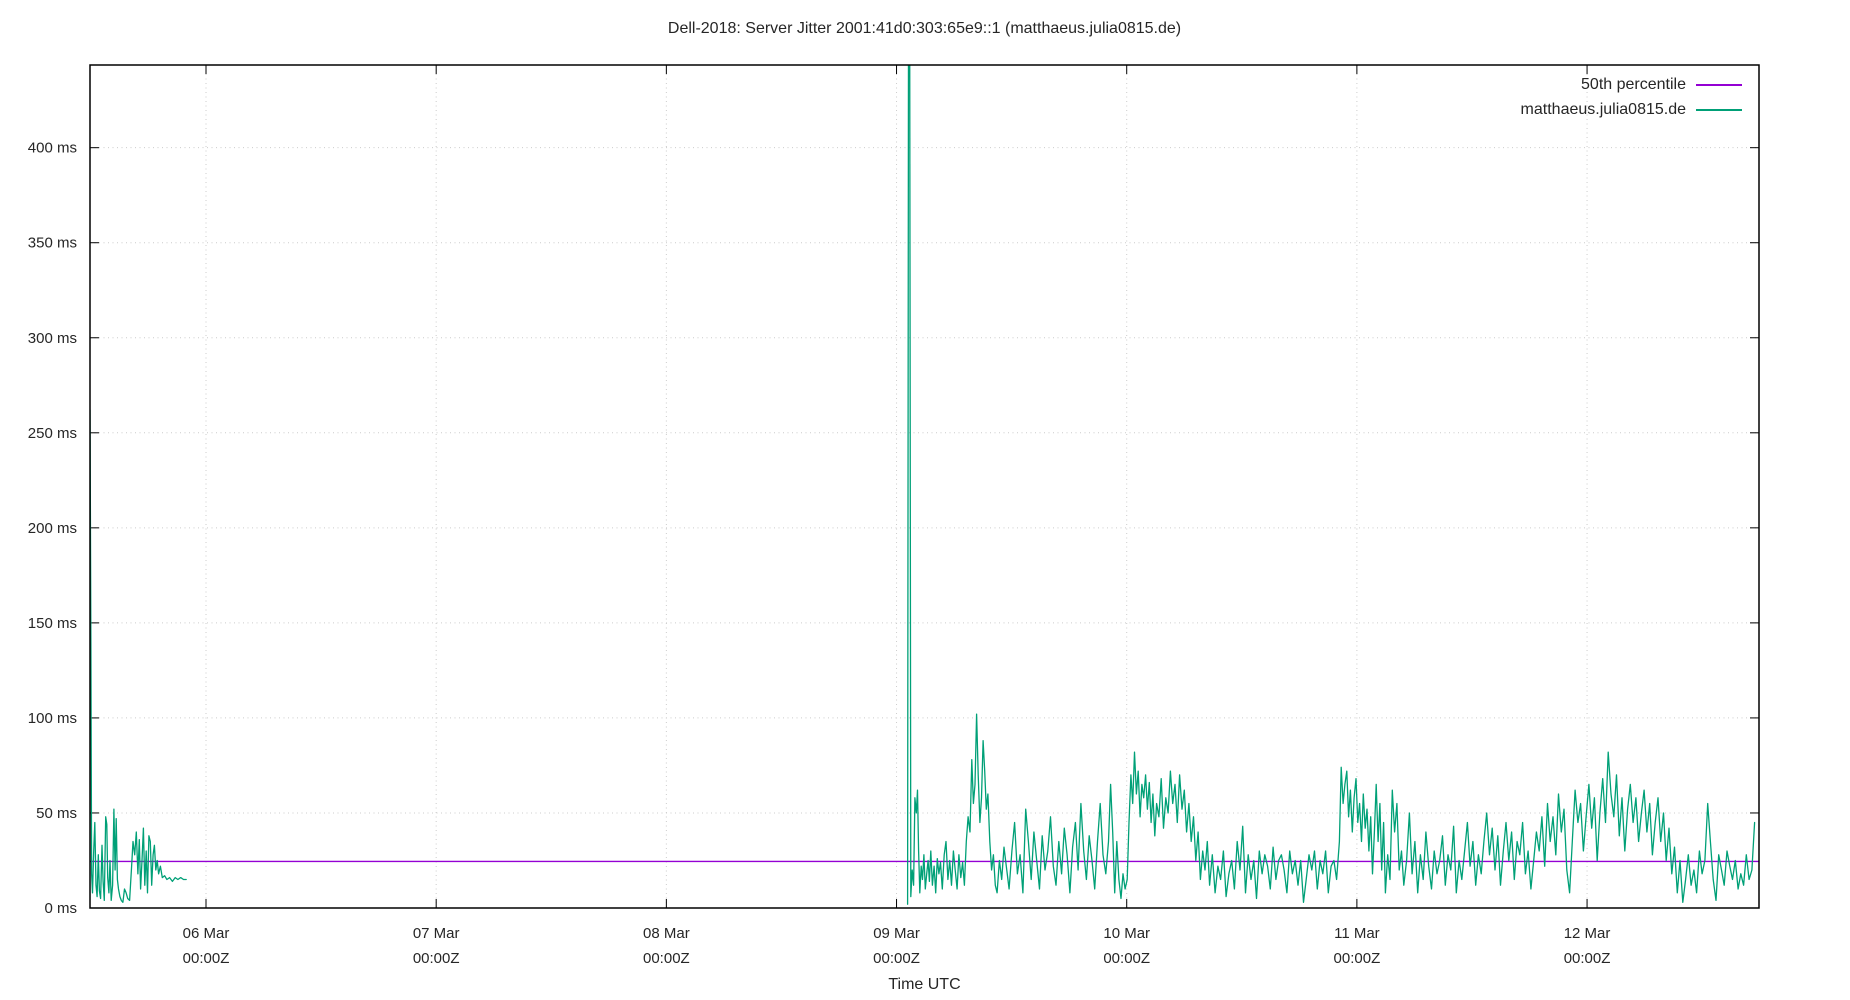  I want to click on legend-label-host: matthaeus.julia0815.de, so click(1603, 109).